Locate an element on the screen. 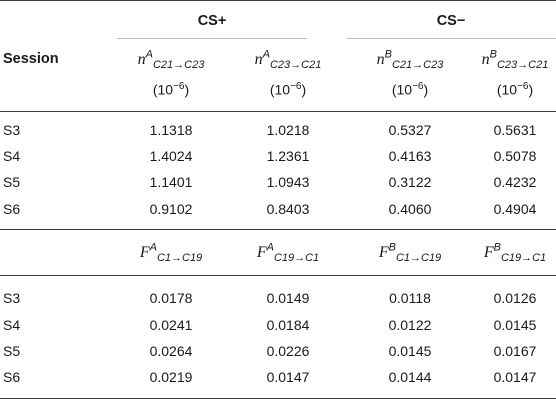  table-cell: 1.4024 is located at coordinates (171, 156).